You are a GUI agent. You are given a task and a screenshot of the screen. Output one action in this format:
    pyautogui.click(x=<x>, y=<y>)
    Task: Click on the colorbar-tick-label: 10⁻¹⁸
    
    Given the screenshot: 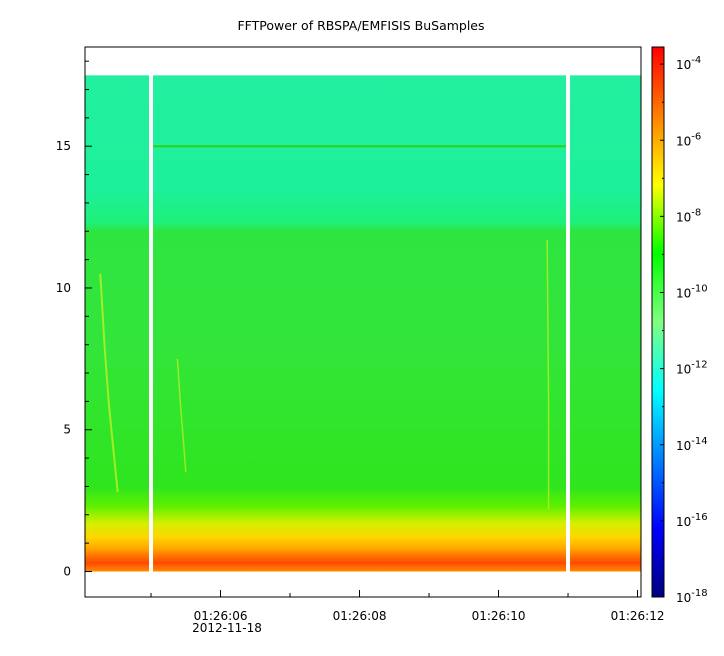 What is the action you would take?
    pyautogui.click(x=692, y=596)
    